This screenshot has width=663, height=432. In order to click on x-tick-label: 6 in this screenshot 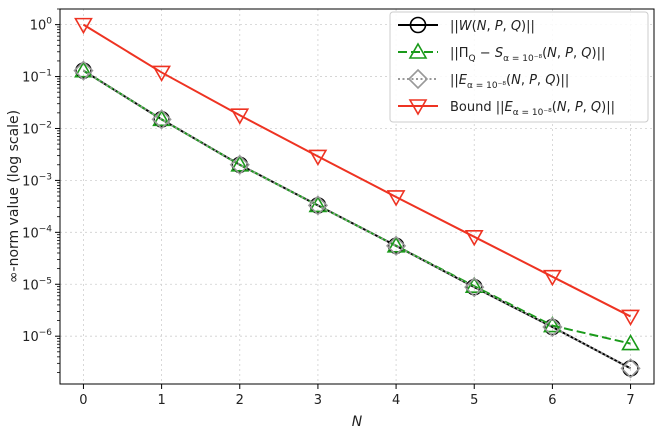, I will do `click(552, 400)`.